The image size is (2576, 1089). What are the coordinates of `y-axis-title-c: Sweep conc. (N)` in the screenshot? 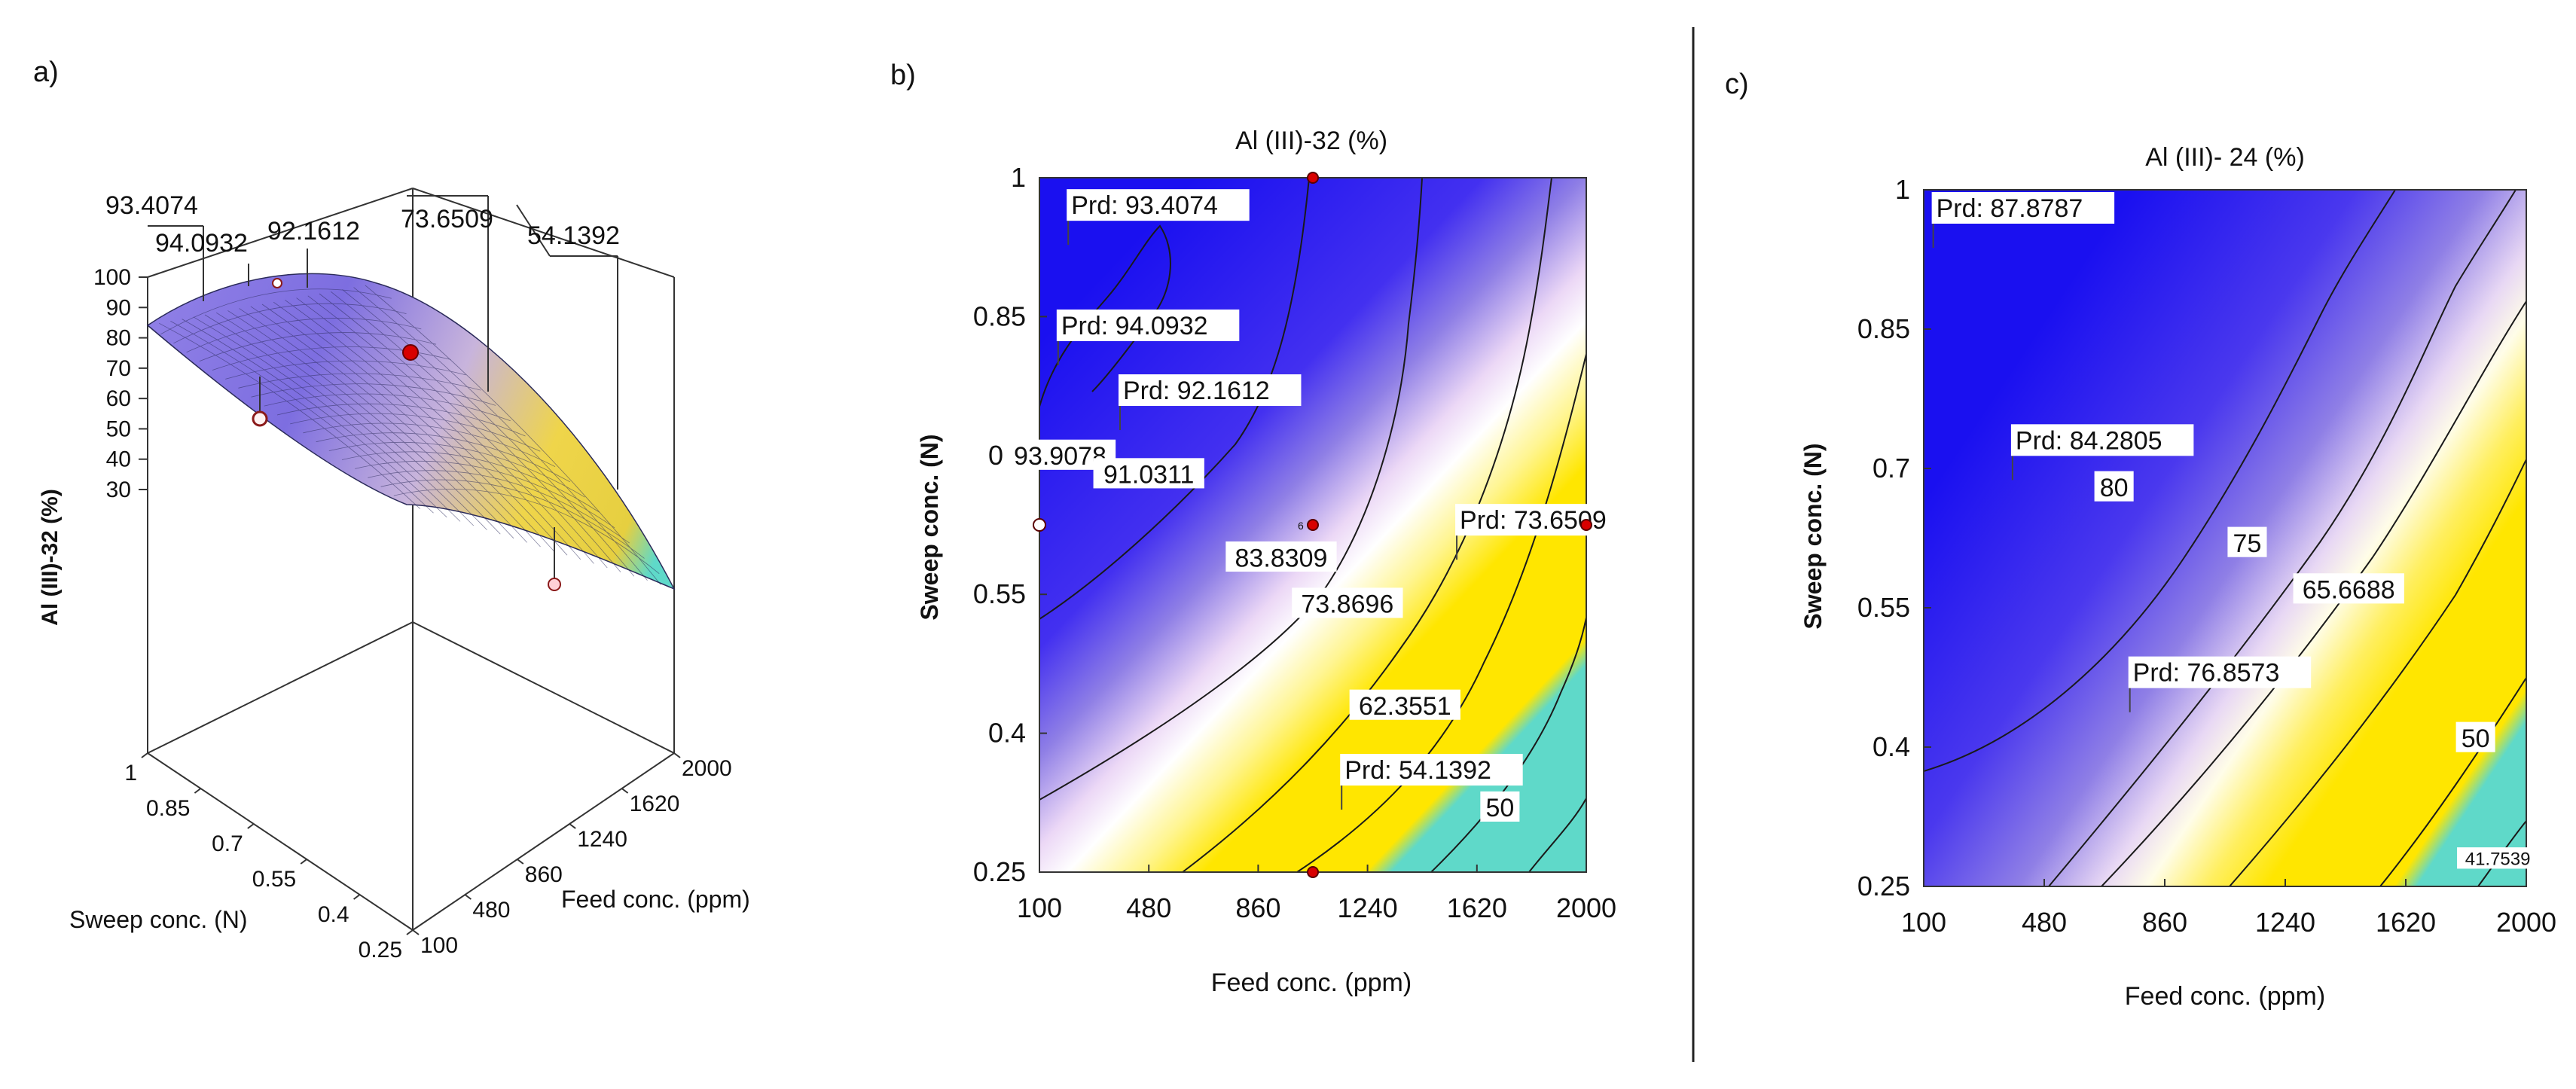 It's located at (1813, 536).